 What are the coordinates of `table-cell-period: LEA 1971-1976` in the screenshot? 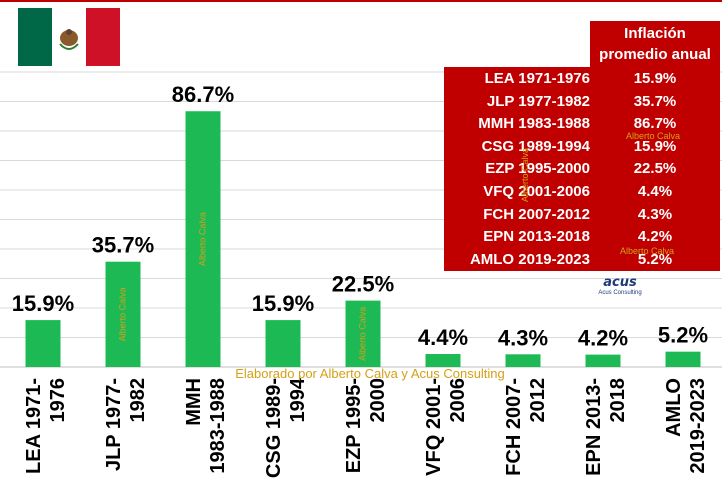 It's located at (537, 78).